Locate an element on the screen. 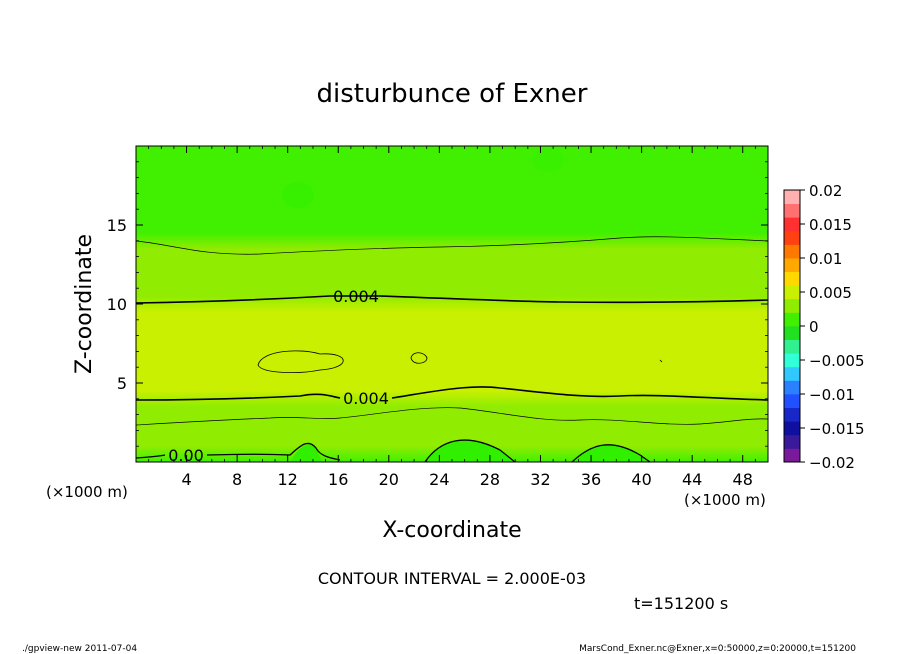  x-tick-label: 32 is located at coordinates (540, 479).